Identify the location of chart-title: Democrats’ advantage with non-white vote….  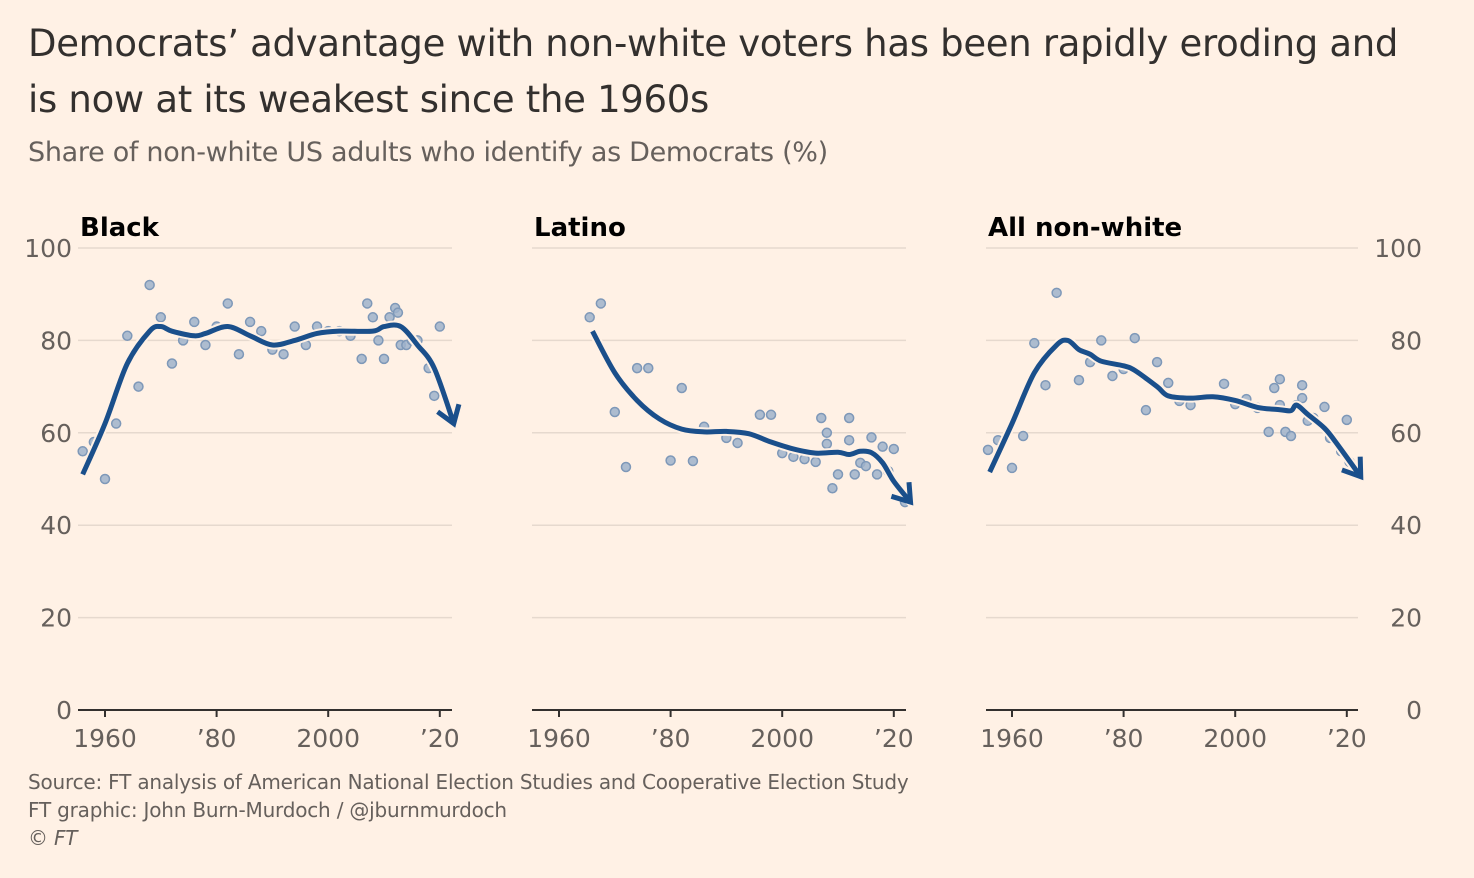
(713, 71).